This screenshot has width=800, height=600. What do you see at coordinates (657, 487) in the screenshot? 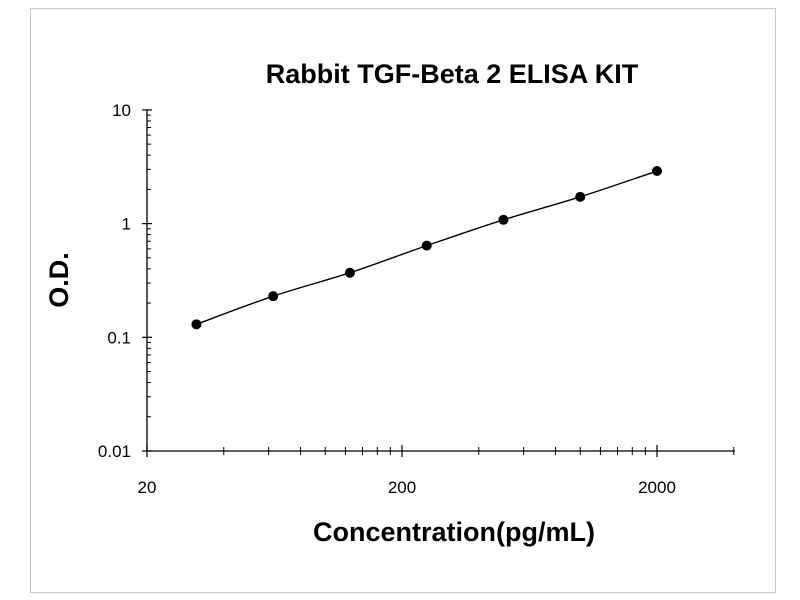
I see `x-tick-label: 2000` at bounding box center [657, 487].